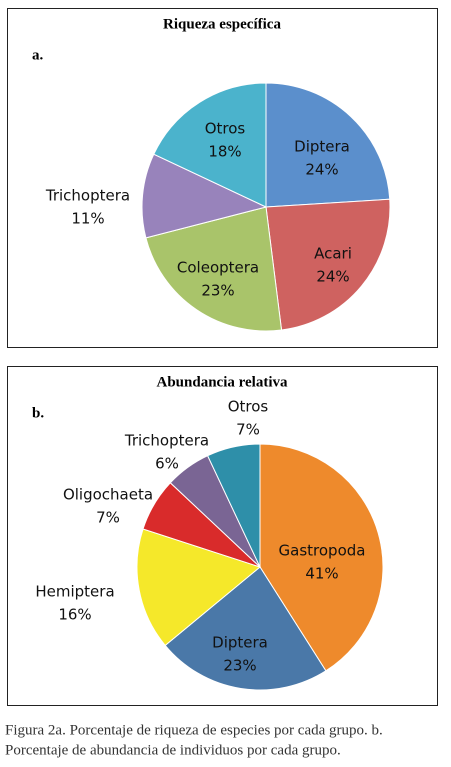 The width and height of the screenshot is (451, 767). I want to click on chart-title: Abundancia relativa, so click(222, 382).